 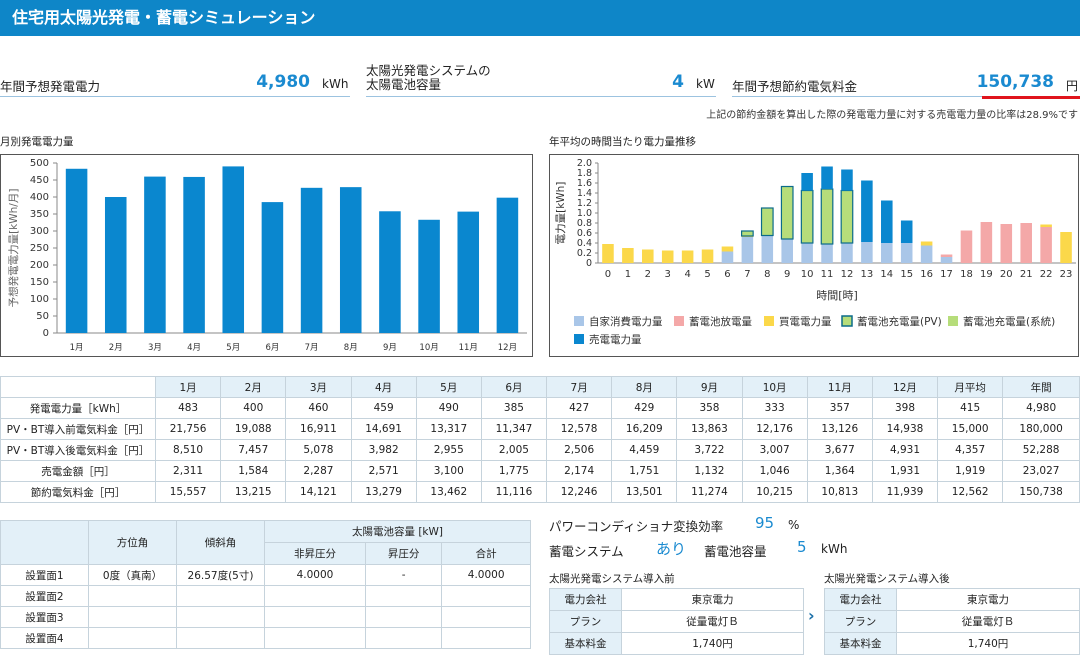 What do you see at coordinates (272, 267) in the screenshot?
I see `bar-6月` at bounding box center [272, 267].